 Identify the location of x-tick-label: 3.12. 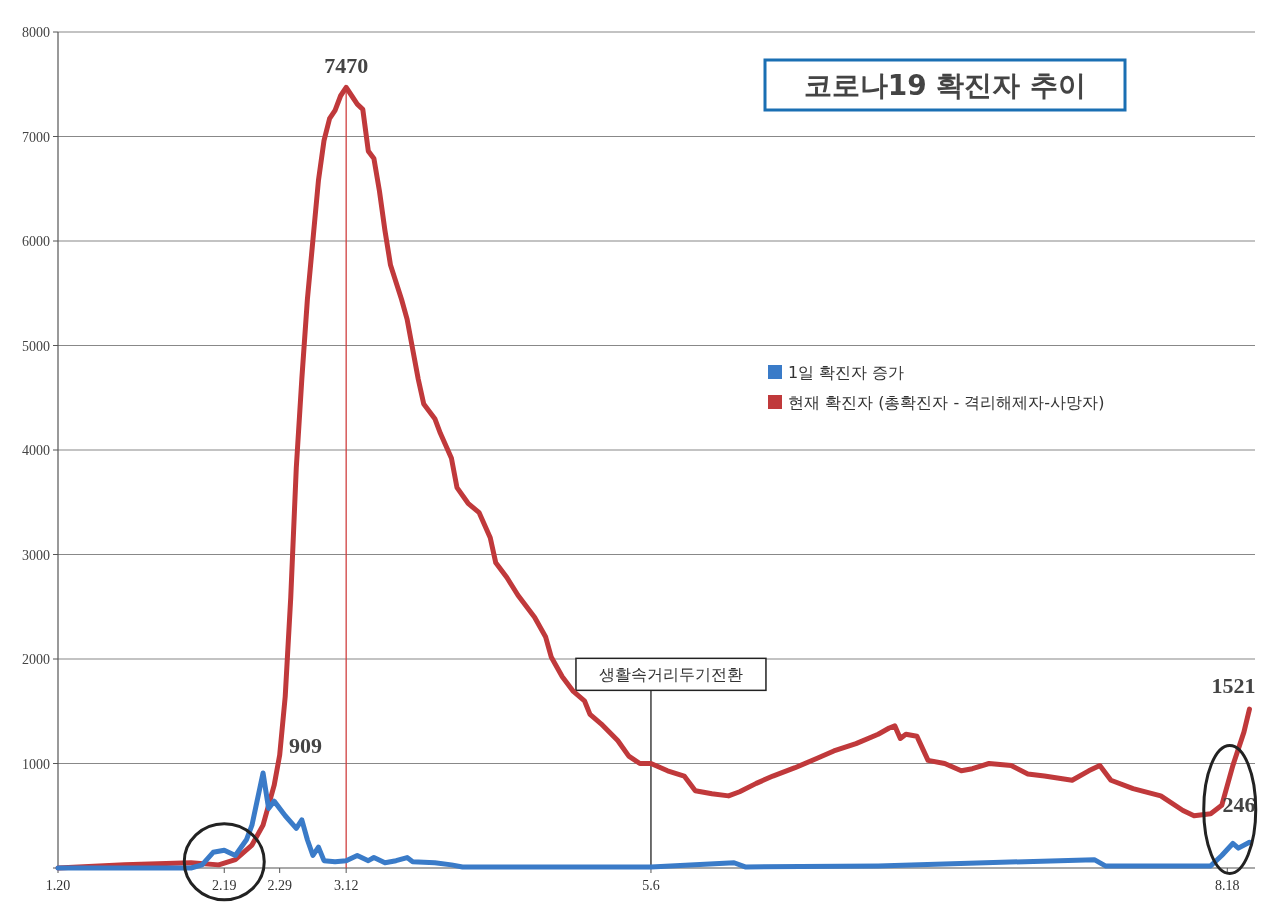
(346, 885).